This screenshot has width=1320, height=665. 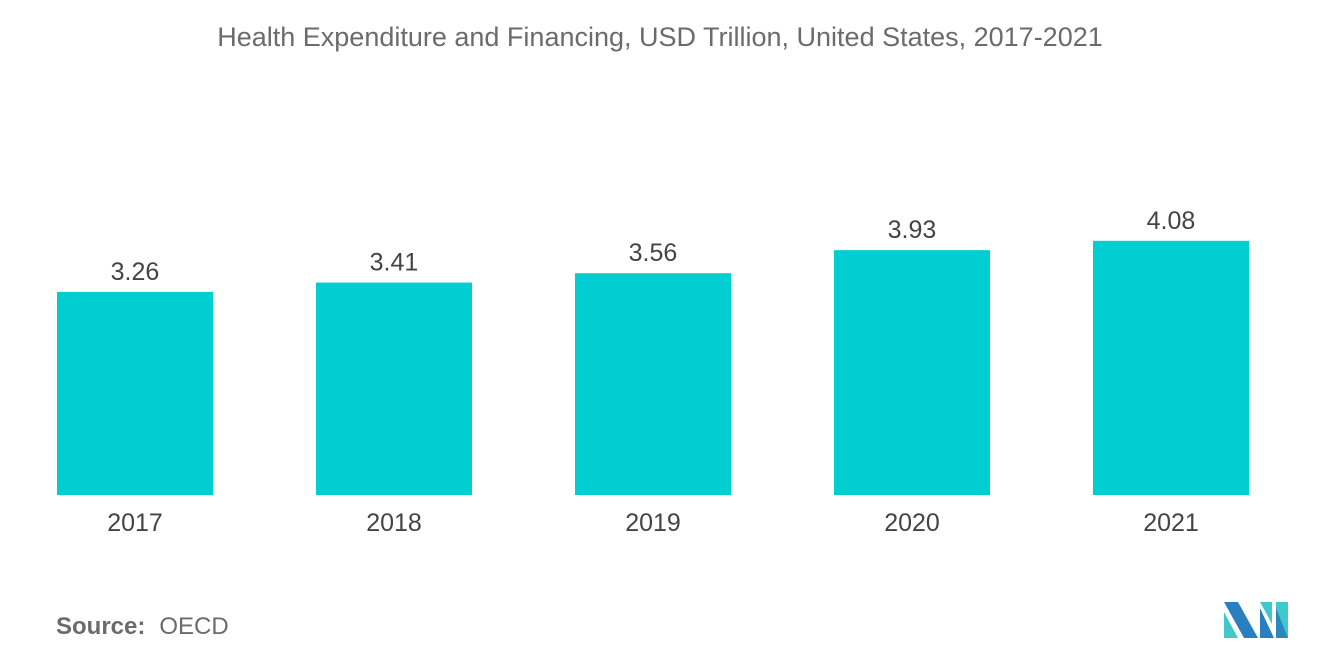 What do you see at coordinates (1171, 523) in the screenshot?
I see `x-tick-label-2021: 2021` at bounding box center [1171, 523].